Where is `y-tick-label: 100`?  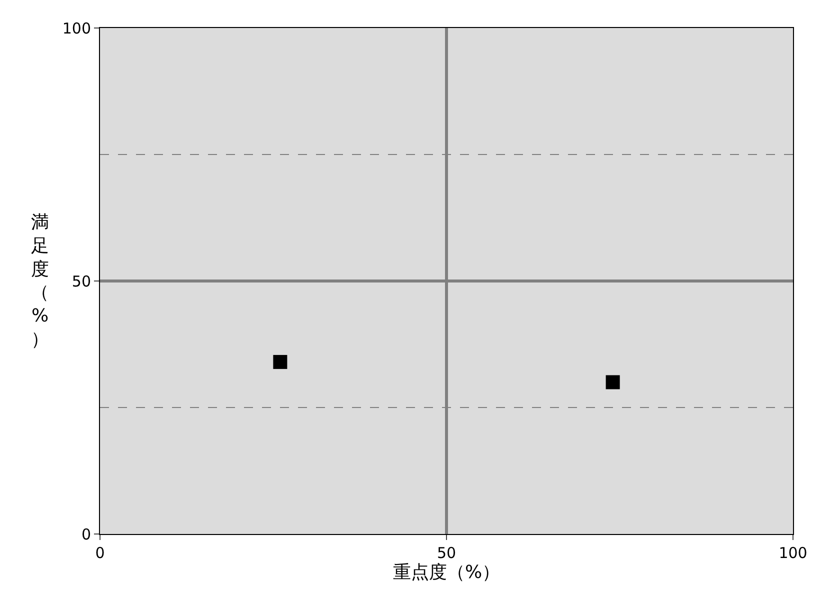 y-tick-label: 100 is located at coordinates (76, 28).